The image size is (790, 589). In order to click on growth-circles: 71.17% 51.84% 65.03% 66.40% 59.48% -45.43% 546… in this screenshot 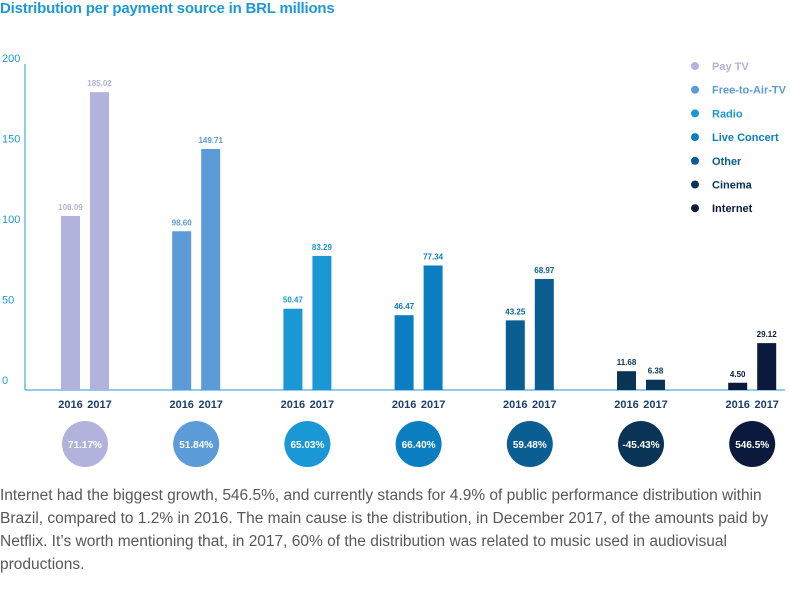, I will do `click(419, 444)`.